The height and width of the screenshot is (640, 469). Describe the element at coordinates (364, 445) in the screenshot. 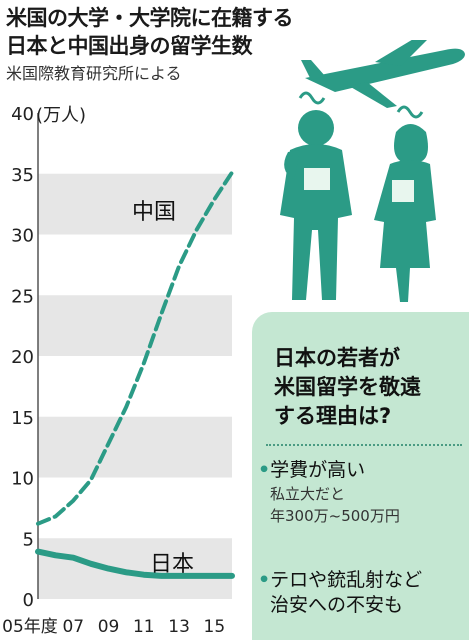

I see `panel-divider` at that location.